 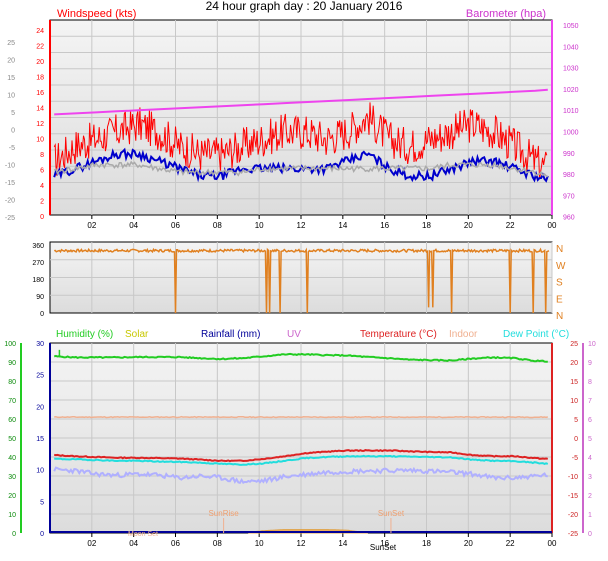 What do you see at coordinates (569, 196) in the screenshot?
I see `baro-tick-label: 970` at bounding box center [569, 196].